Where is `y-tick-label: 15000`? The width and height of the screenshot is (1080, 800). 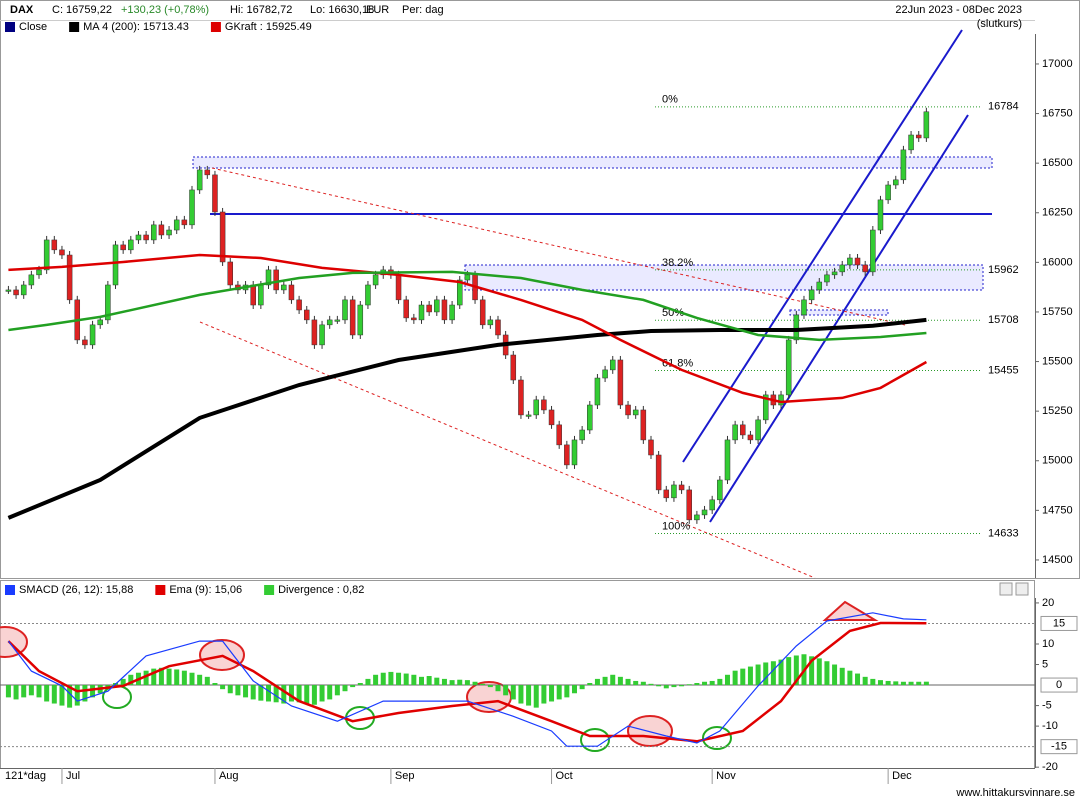 y-tick-label: 15000 is located at coordinates (1057, 461).